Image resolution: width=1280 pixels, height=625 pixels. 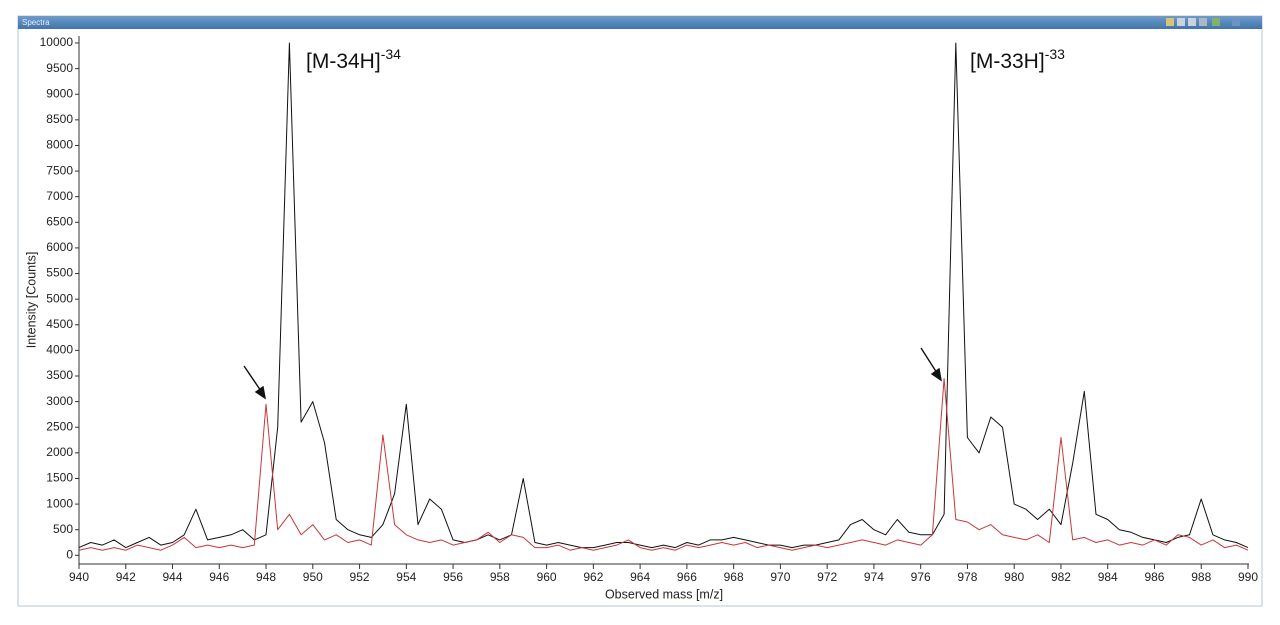 What do you see at coordinates (664, 594) in the screenshot?
I see `x-axis-label: Observed mass [m/z]` at bounding box center [664, 594].